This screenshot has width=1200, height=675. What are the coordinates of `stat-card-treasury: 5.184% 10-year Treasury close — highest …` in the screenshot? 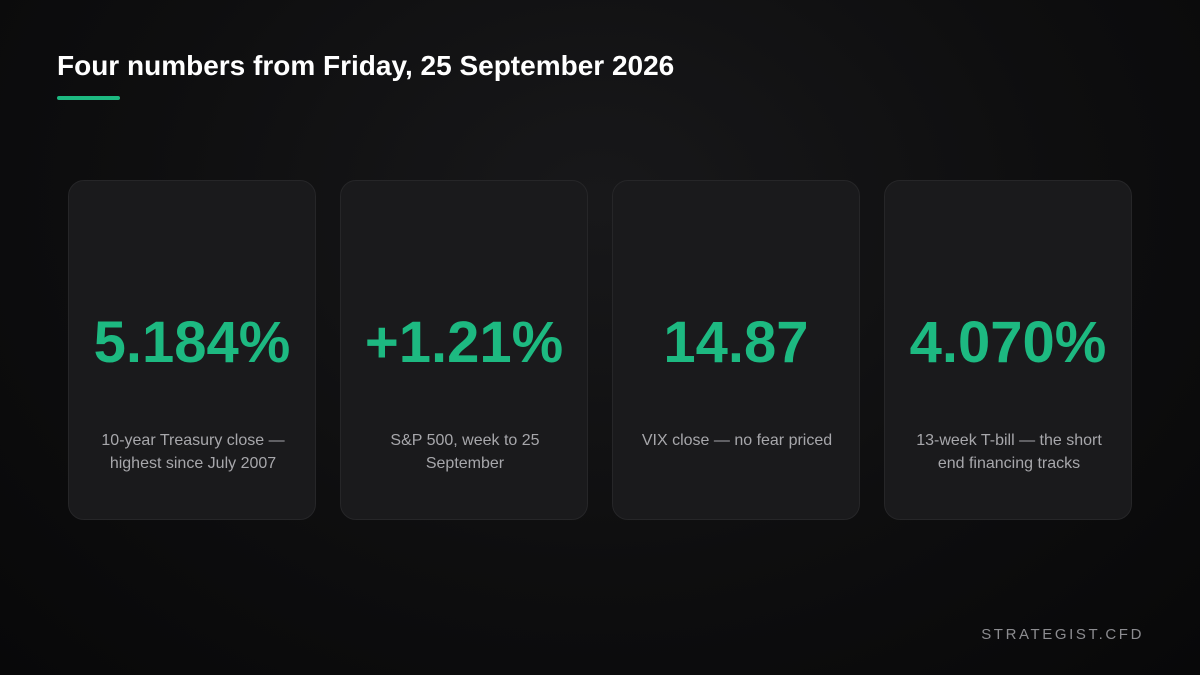 It's located at (192, 350).